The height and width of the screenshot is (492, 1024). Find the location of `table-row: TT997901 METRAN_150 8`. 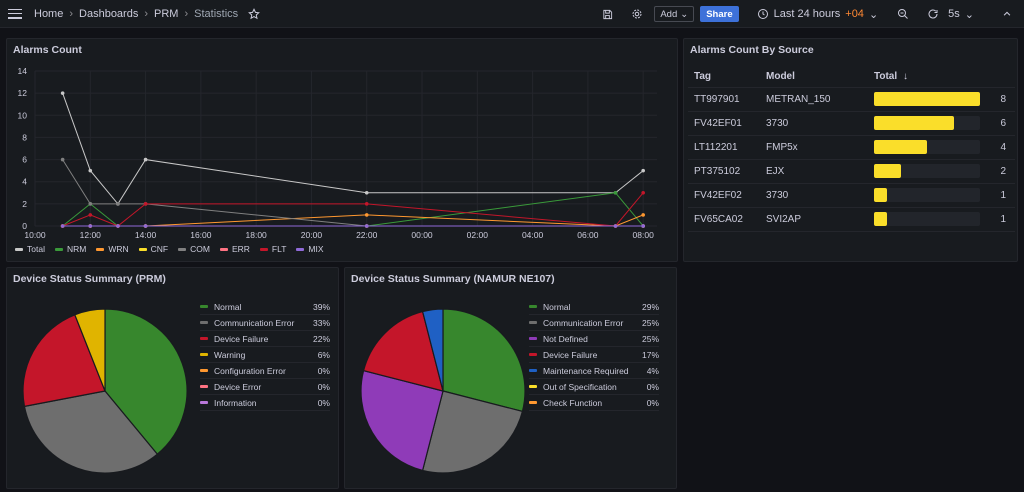

table-row: TT997901 METRAN_150 8 is located at coordinates (851, 99).